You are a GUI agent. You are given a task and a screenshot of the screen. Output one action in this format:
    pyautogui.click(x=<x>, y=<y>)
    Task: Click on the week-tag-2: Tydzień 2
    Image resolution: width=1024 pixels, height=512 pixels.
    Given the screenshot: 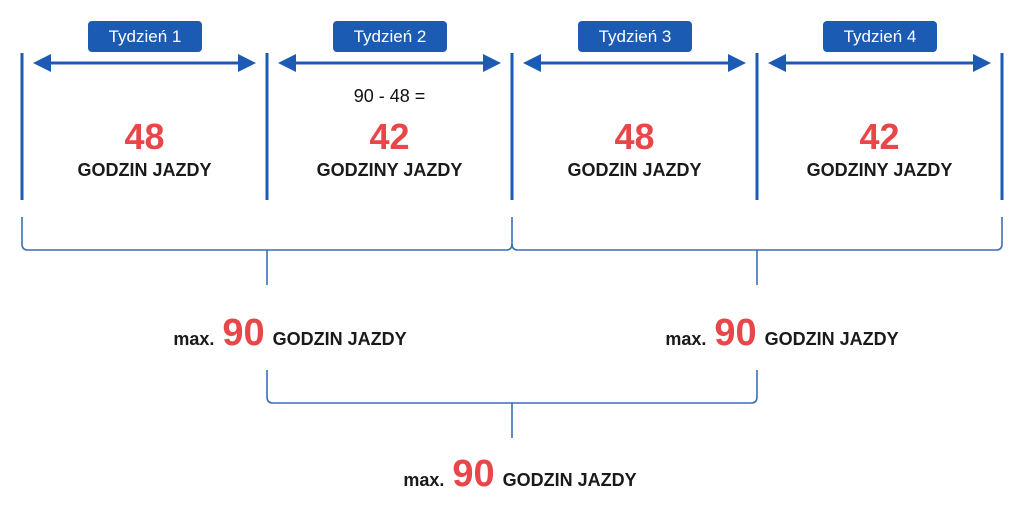 What is the action you would take?
    pyautogui.click(x=390, y=36)
    